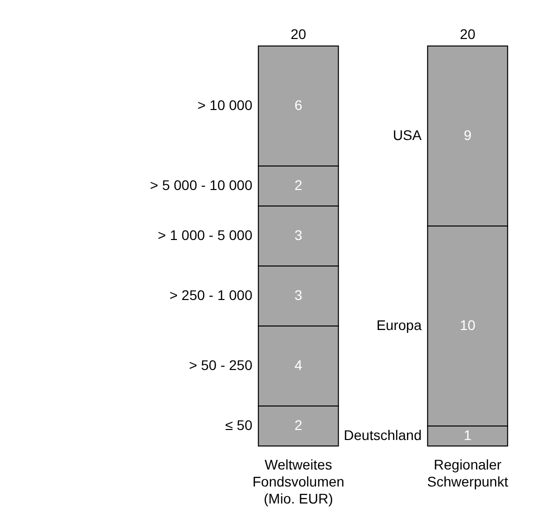  Describe the element at coordinates (467, 473) in the screenshot. I see `x-tick-label: Regionaler Schwerpunkt` at that location.